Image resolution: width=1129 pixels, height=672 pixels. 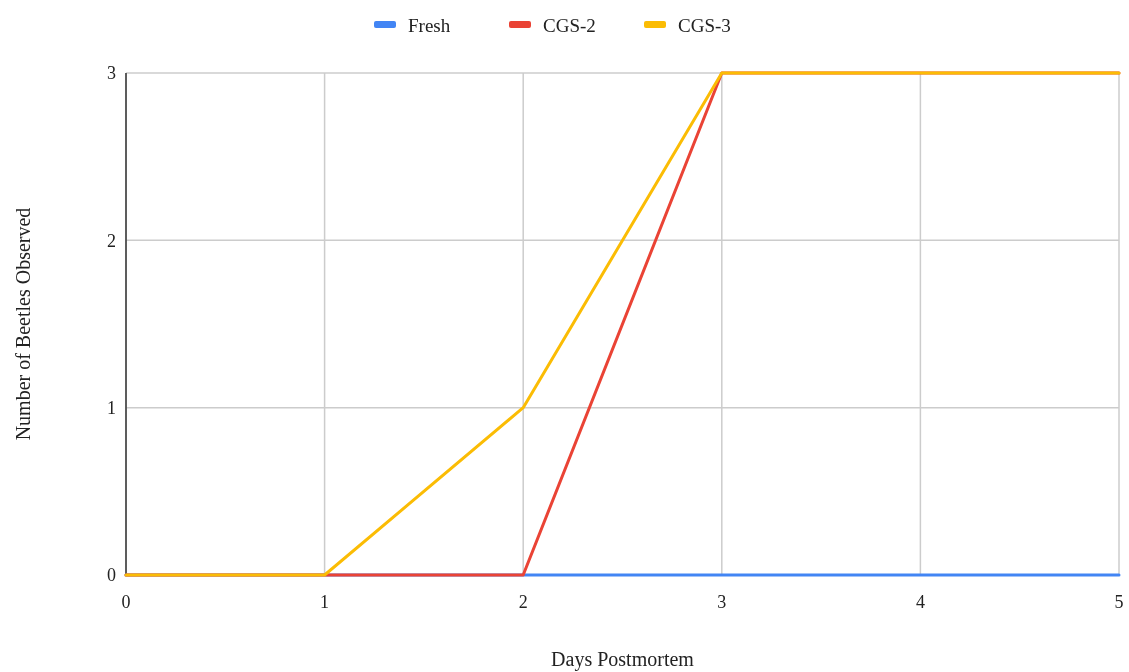 What do you see at coordinates (23, 324) in the screenshot?
I see `y-axis-title: Number of Beetles Observed` at bounding box center [23, 324].